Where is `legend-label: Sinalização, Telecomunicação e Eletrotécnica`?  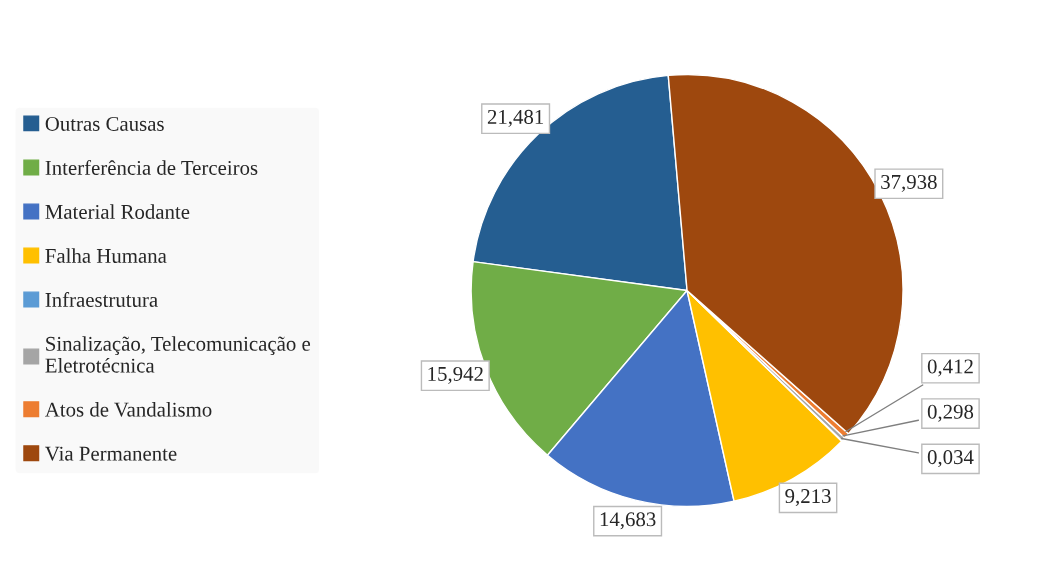 legend-label: Sinalização, Telecomunicação e Eletrotécnica is located at coordinates (178, 354).